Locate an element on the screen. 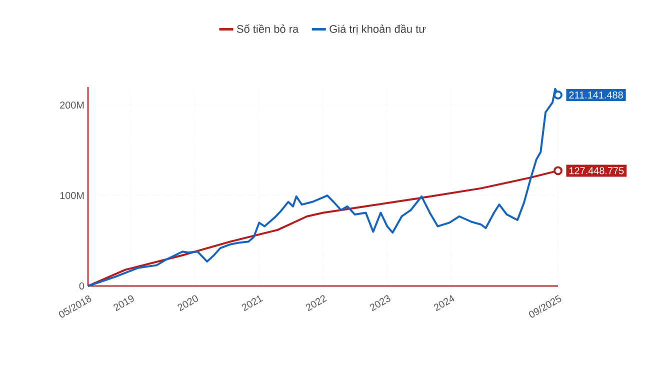  y-tick-label: 0 is located at coordinates (81, 286).